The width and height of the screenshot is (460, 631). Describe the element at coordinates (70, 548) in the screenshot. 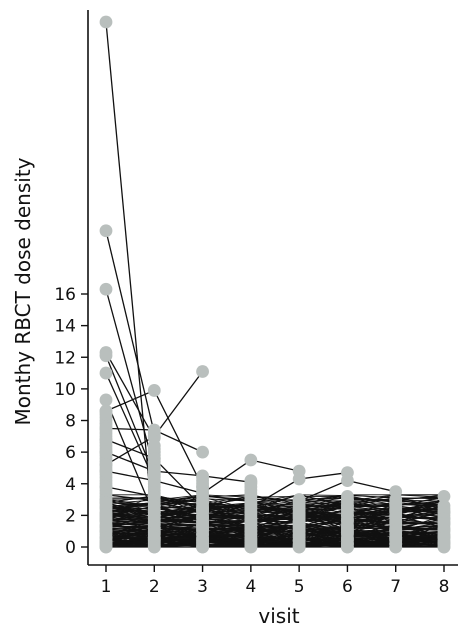

I see `y-tick-label: 0` at that location.